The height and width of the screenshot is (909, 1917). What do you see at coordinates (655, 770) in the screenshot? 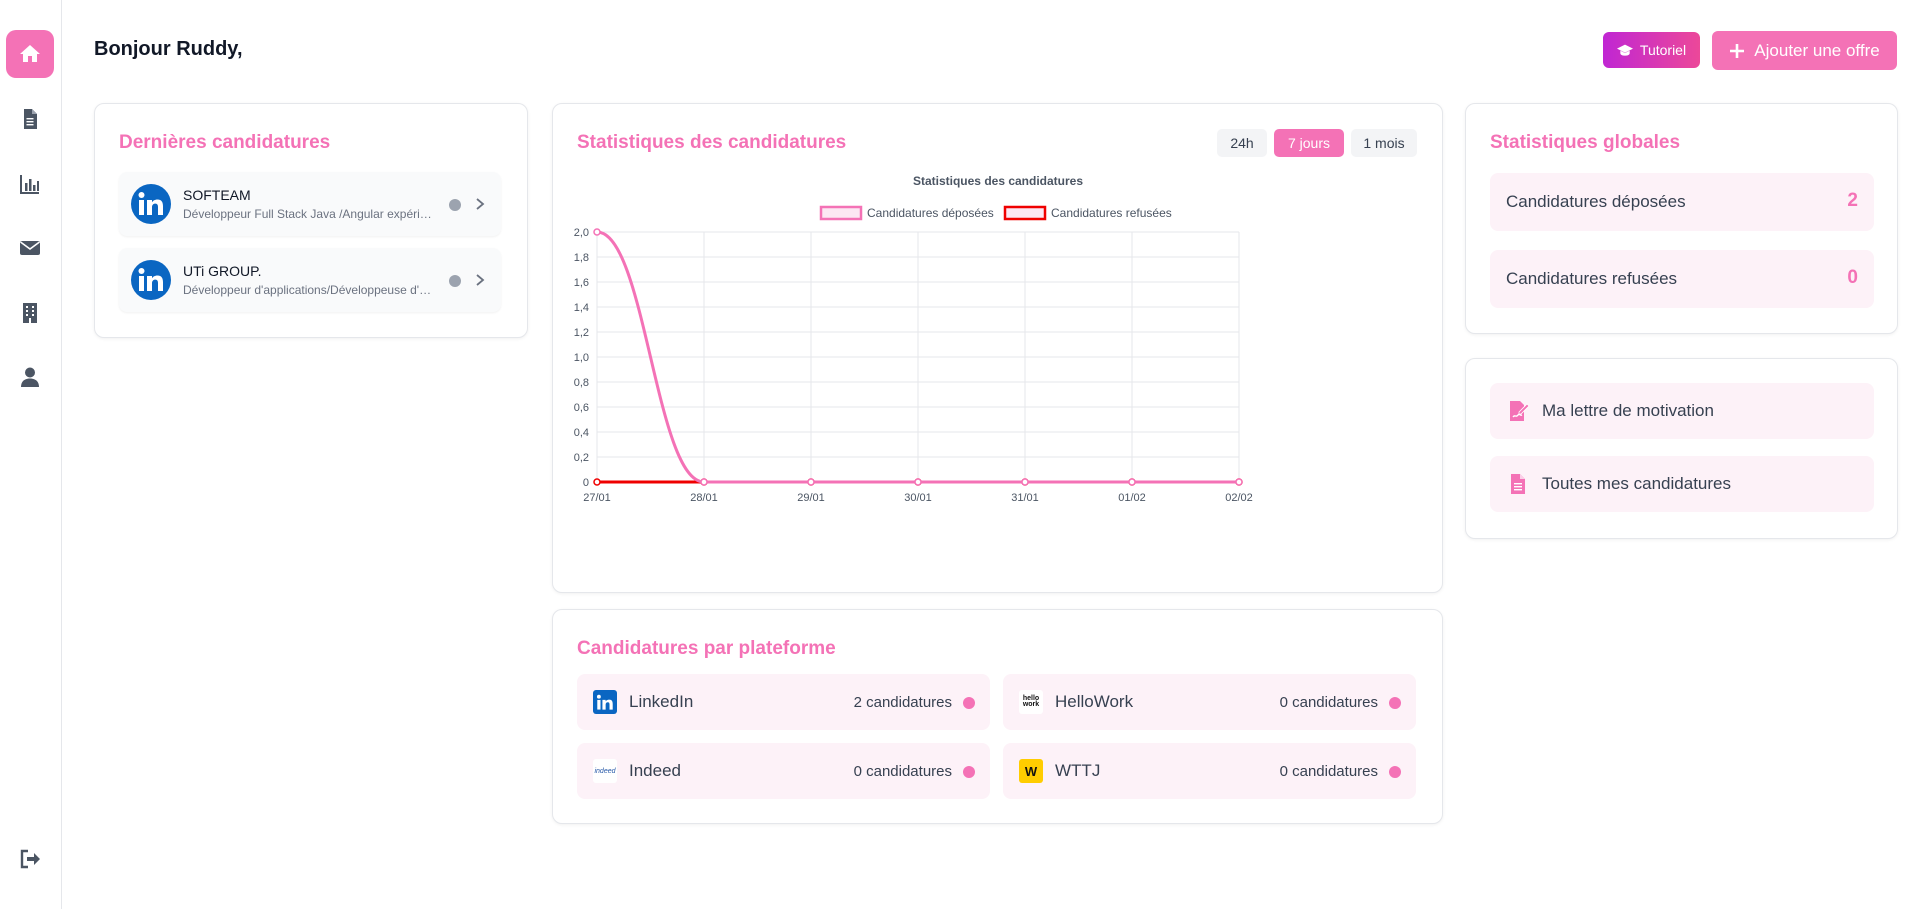
I see `platform-name: Indeed` at bounding box center [655, 770].